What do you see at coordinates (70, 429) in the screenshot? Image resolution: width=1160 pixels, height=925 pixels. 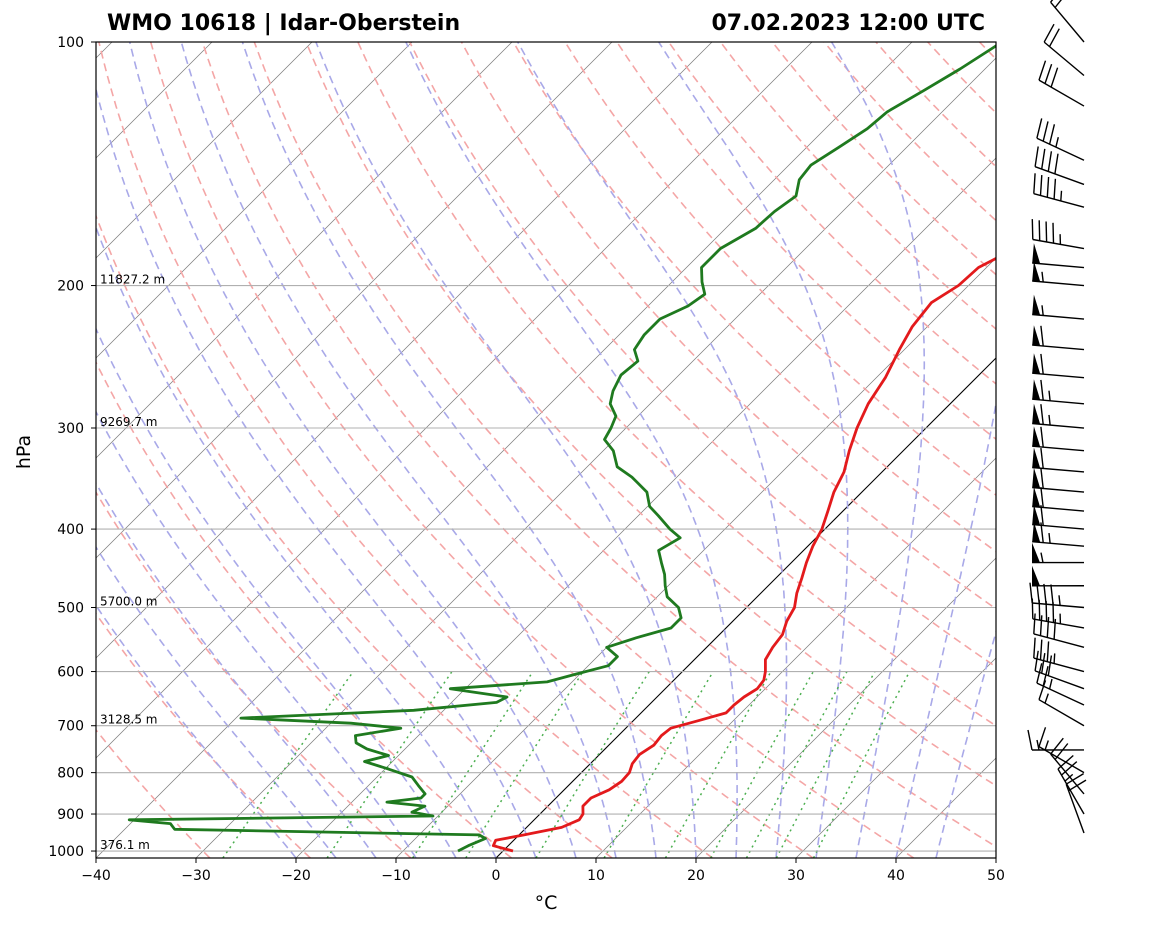 I see `y-tick-label: 300` at bounding box center [70, 429].